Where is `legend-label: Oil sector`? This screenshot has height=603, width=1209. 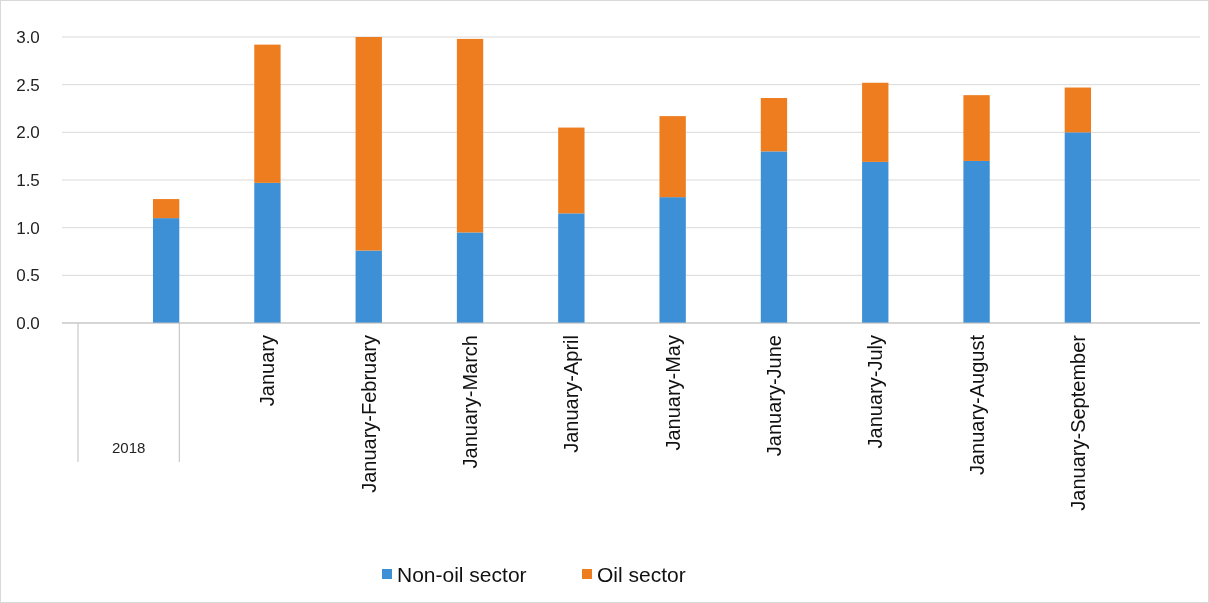
legend-label: Oil sector is located at coordinates (641, 575).